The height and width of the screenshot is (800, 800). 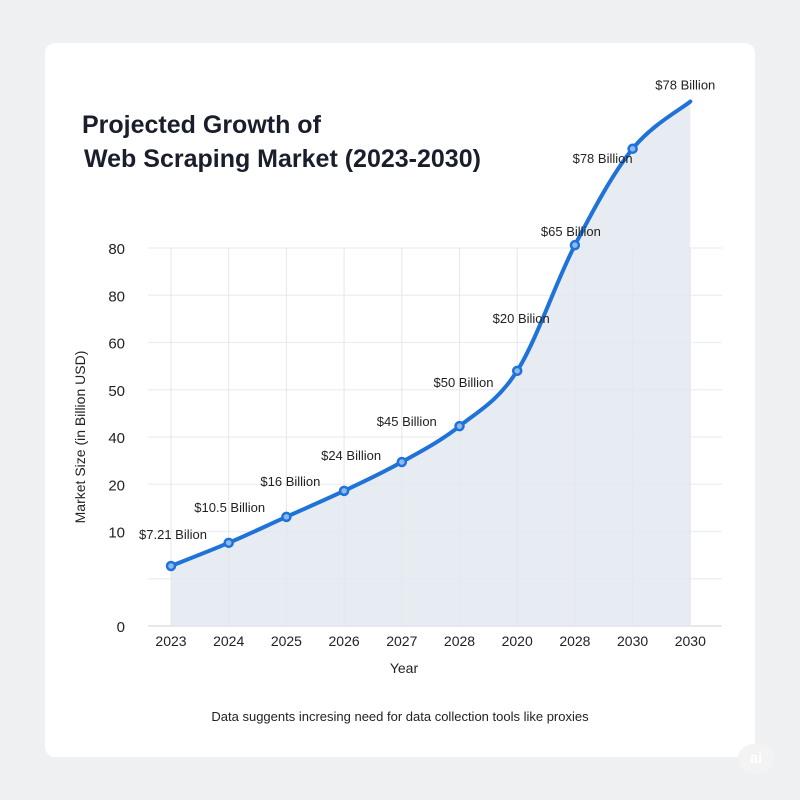 I want to click on y-tick-label: 0, so click(x=121, y=627).